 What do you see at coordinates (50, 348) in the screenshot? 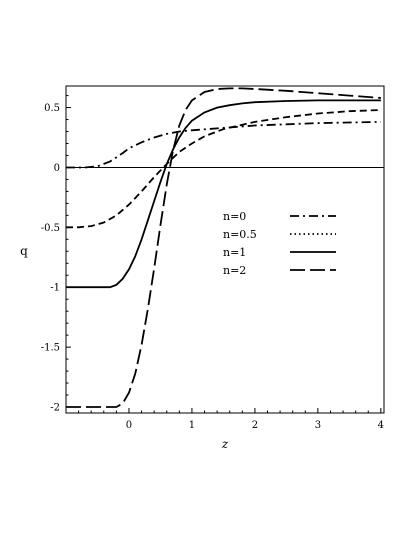
I see `y-tick-label-1: -1.5` at bounding box center [50, 348].